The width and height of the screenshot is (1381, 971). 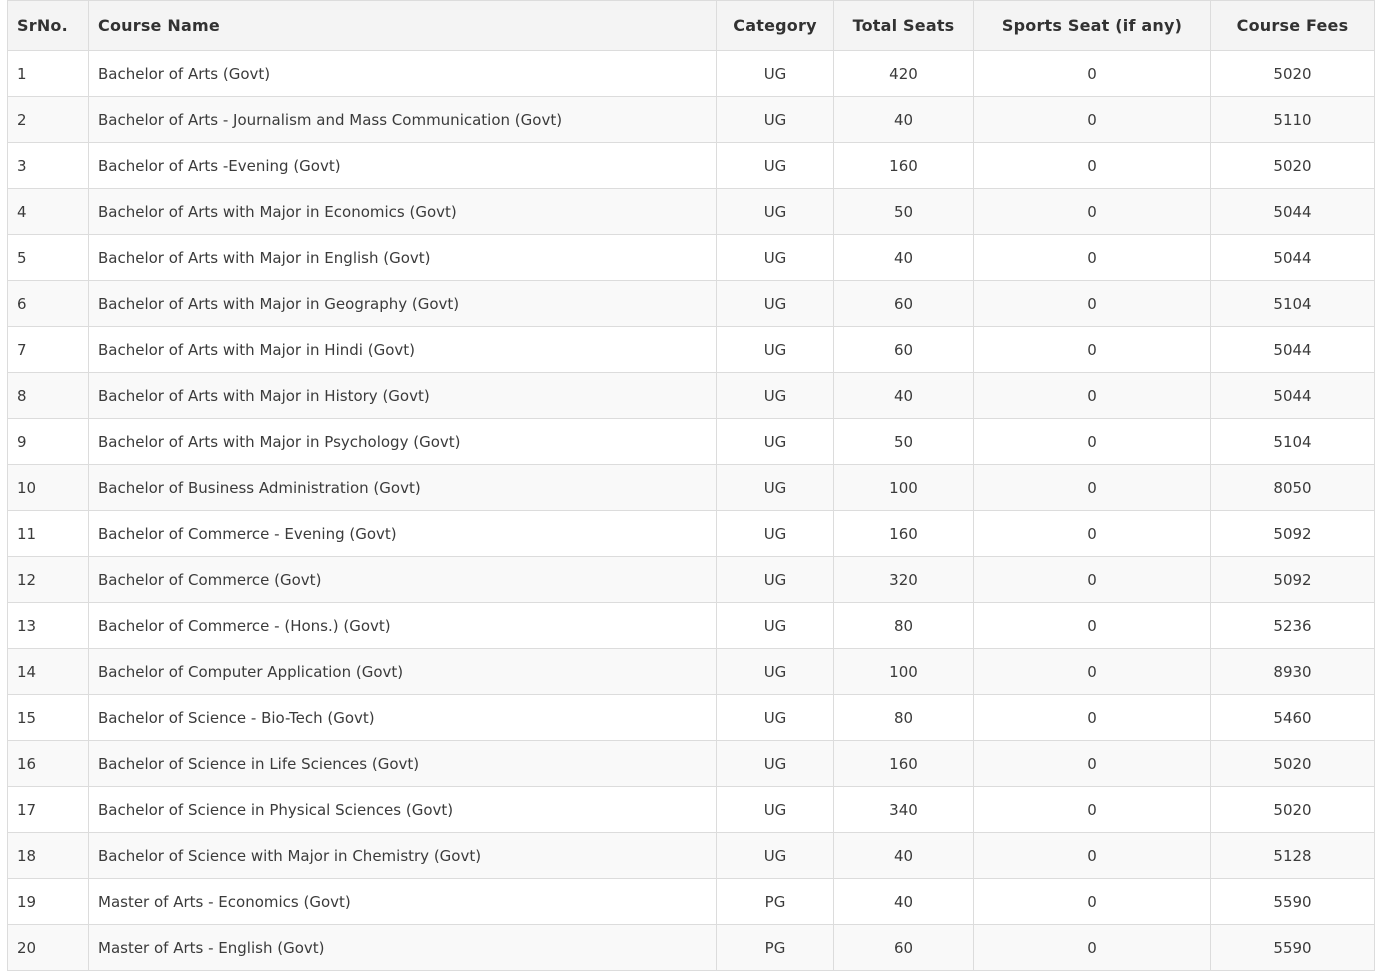 What do you see at coordinates (903, 487) in the screenshot?
I see `cell-total-seats: 100` at bounding box center [903, 487].